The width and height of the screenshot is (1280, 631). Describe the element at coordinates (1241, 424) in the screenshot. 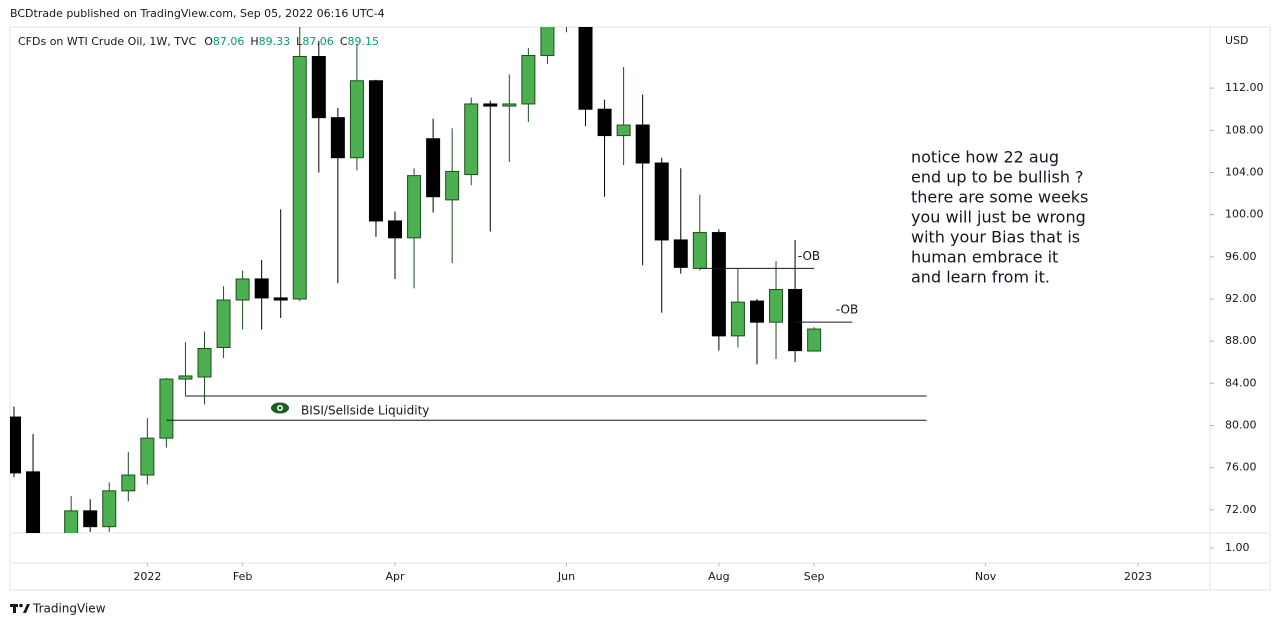

I see `y-tick-label: 80.00` at that location.